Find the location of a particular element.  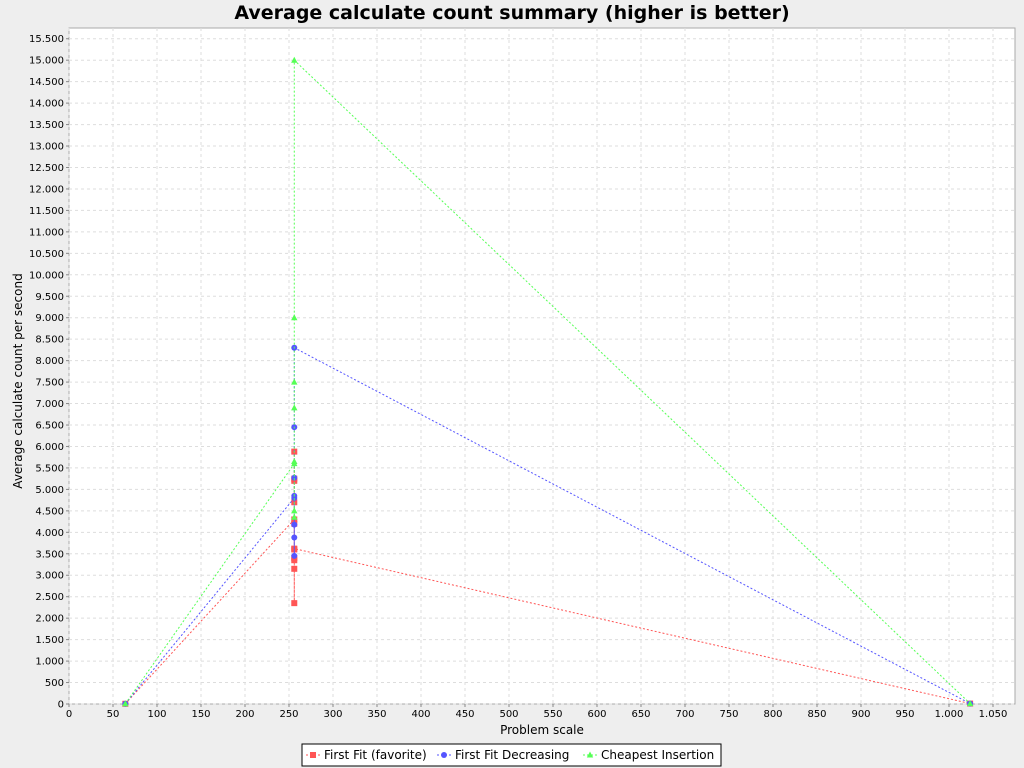

y-tick-label: 8.500 is located at coordinates (49, 340).